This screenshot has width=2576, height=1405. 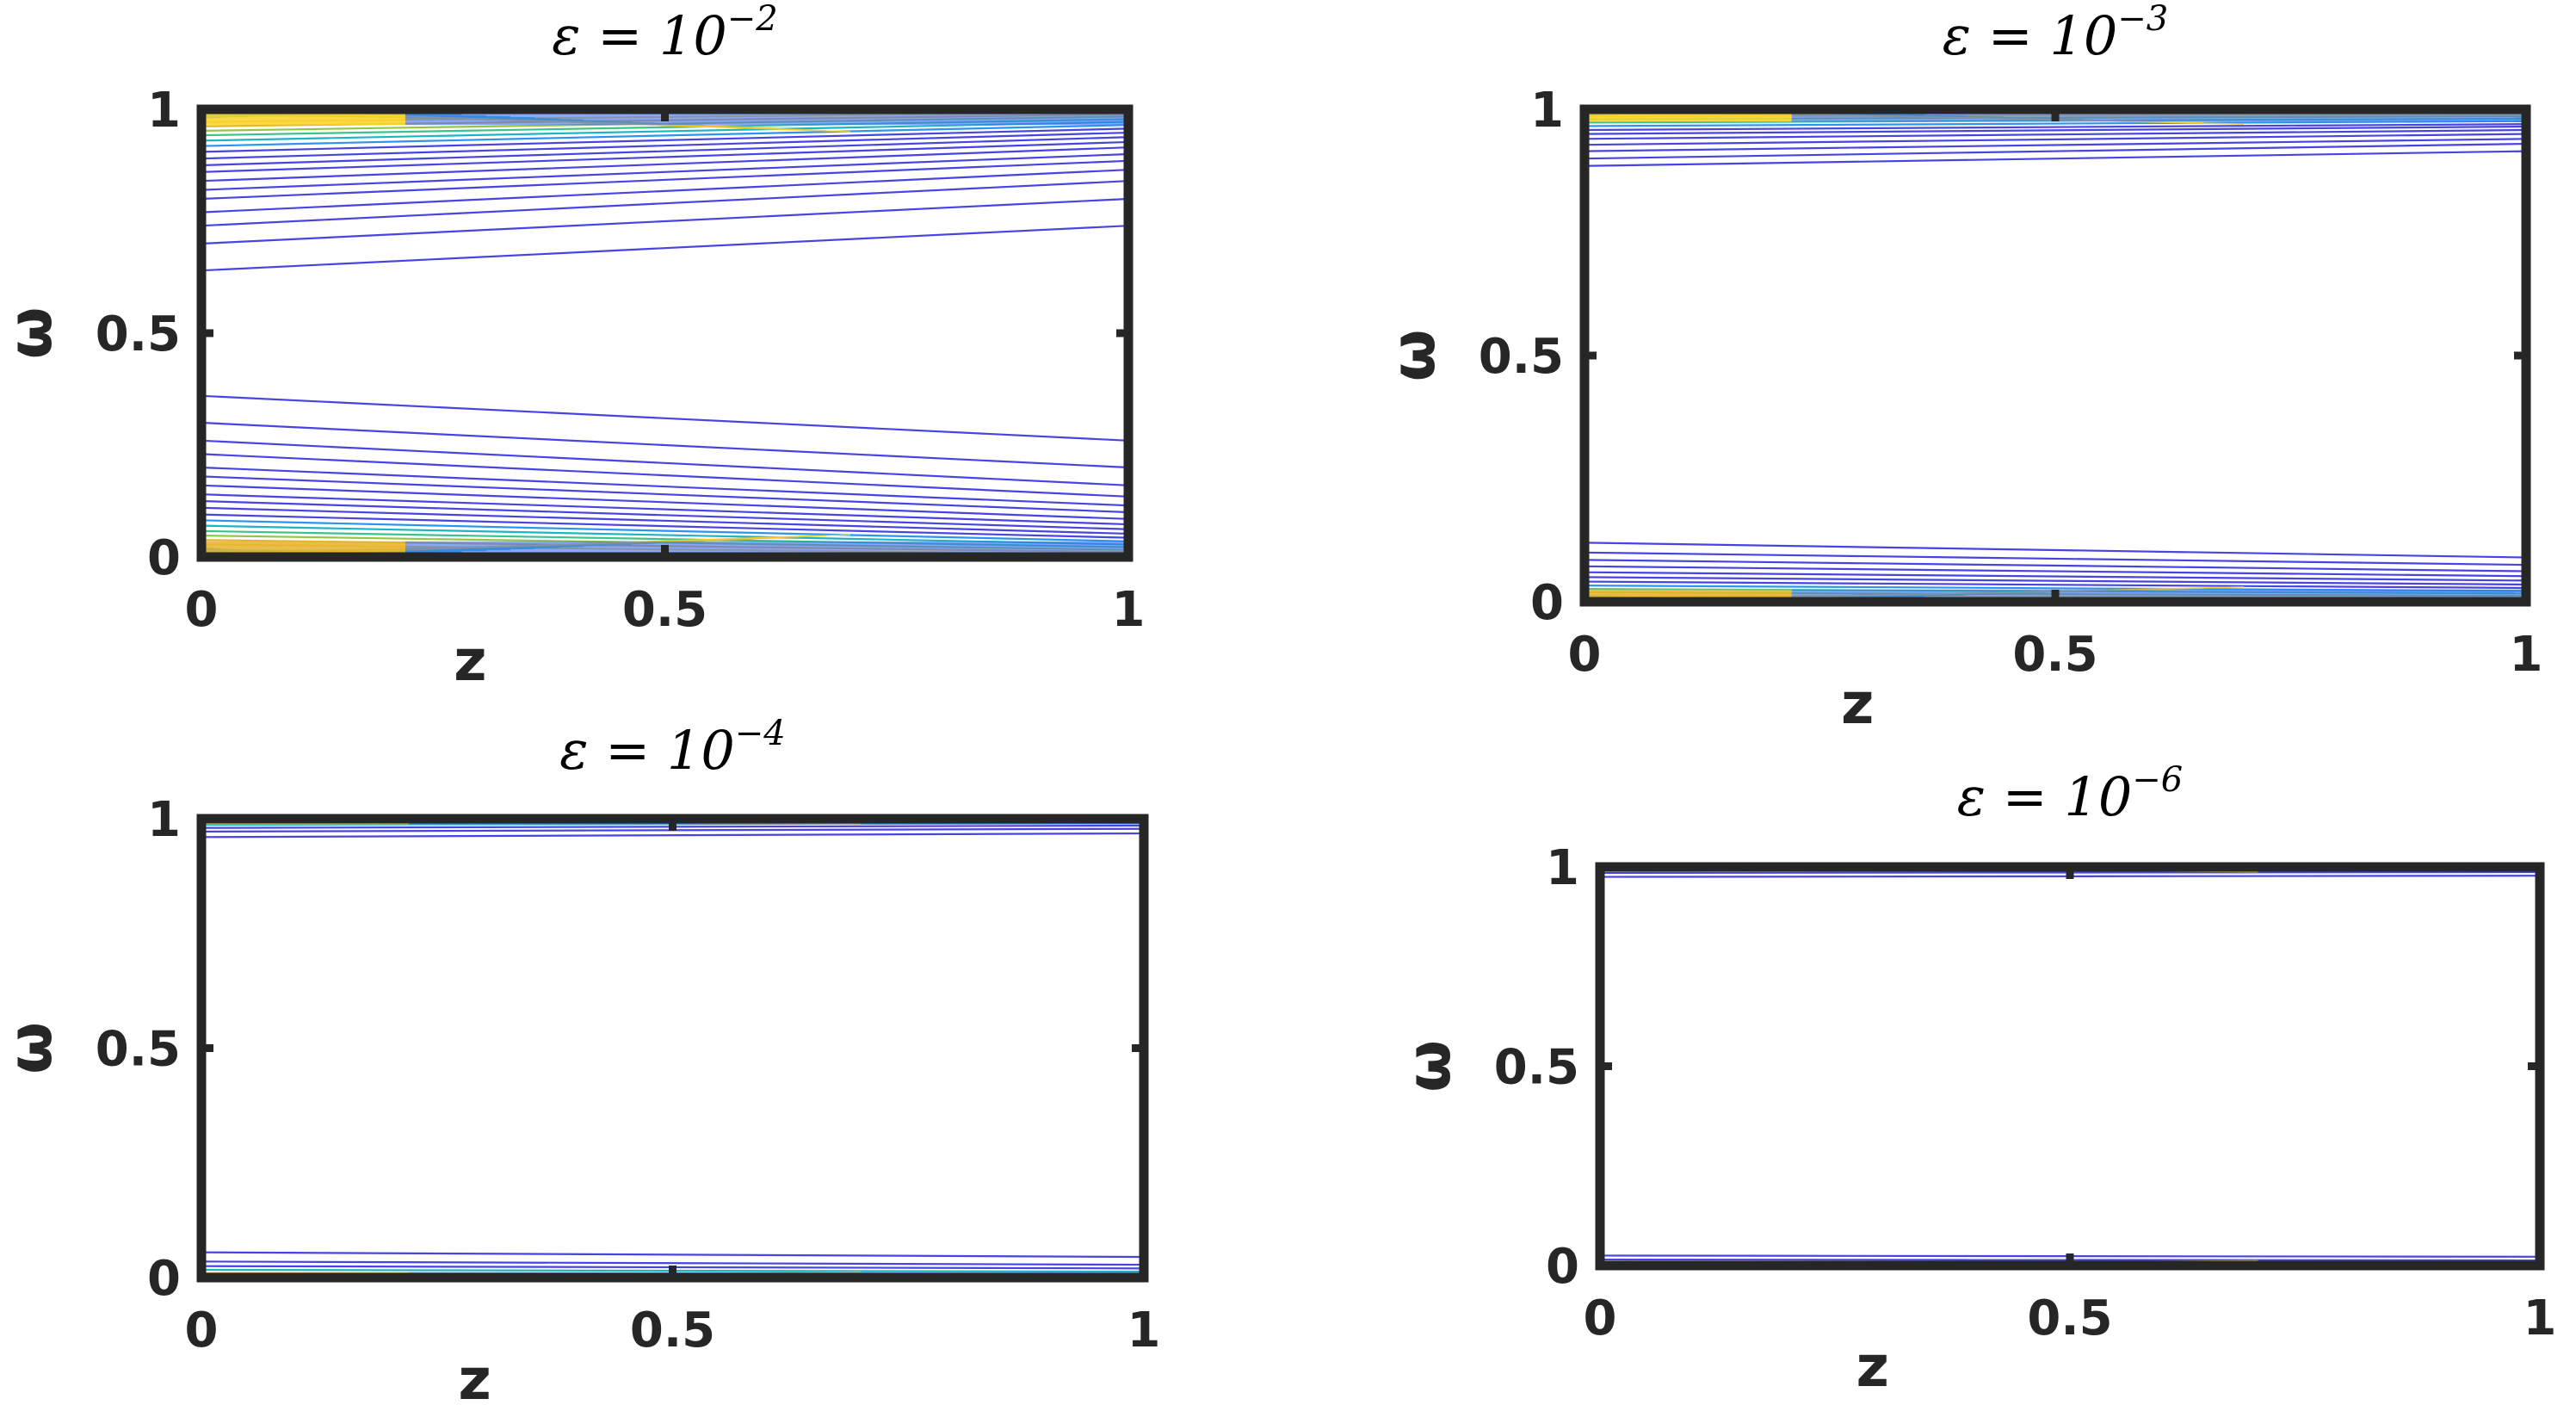 I want to click on panel-title: ε = 10−4, so click(x=672, y=748).